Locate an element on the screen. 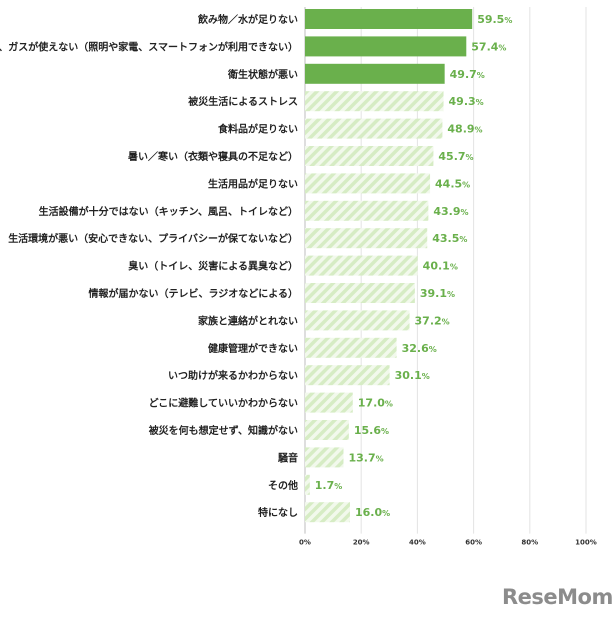 The image size is (614, 621). x-tick-label: 100% is located at coordinates (586, 543).